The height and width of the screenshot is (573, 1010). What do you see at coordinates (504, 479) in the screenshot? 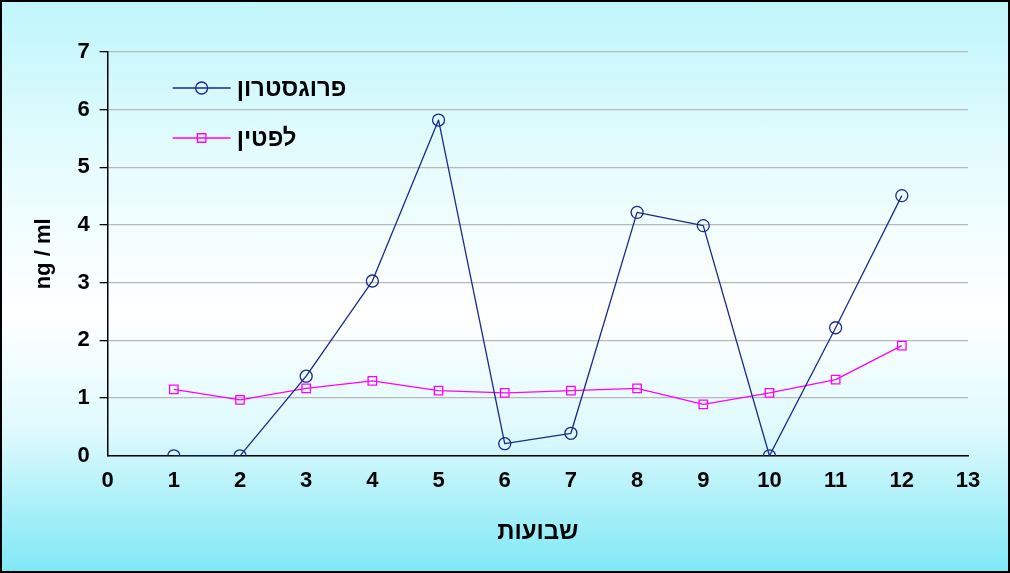
I see `x-tick-label: 6` at bounding box center [504, 479].